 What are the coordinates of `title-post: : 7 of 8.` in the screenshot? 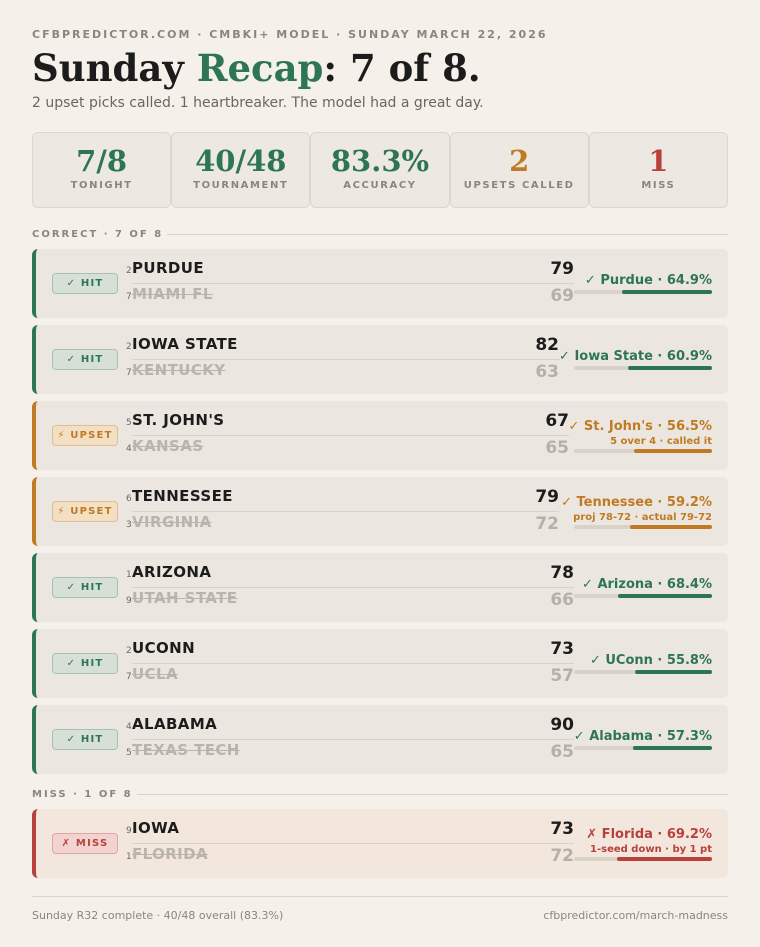 It's located at (402, 68).